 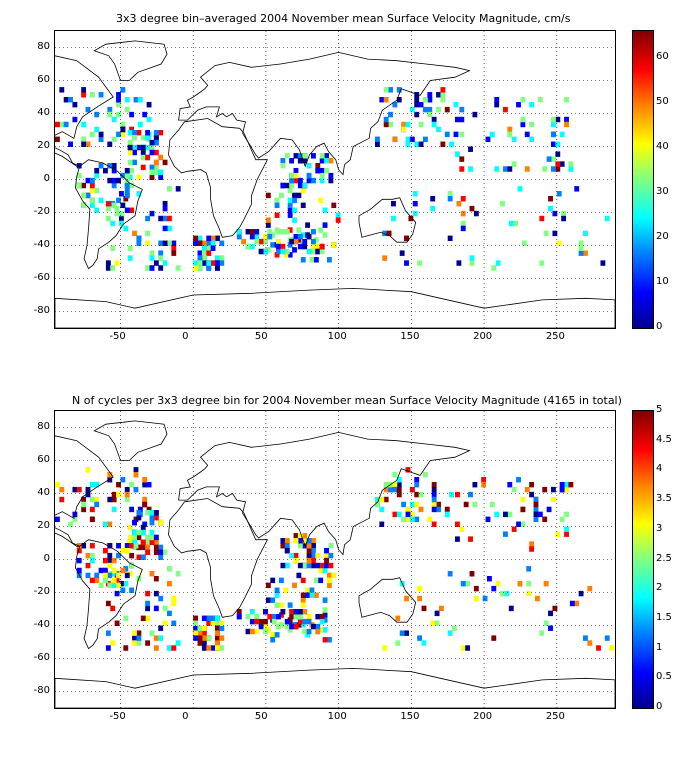 What do you see at coordinates (662, 236) in the screenshot?
I see `colorbar-tick-label: 20` at bounding box center [662, 236].